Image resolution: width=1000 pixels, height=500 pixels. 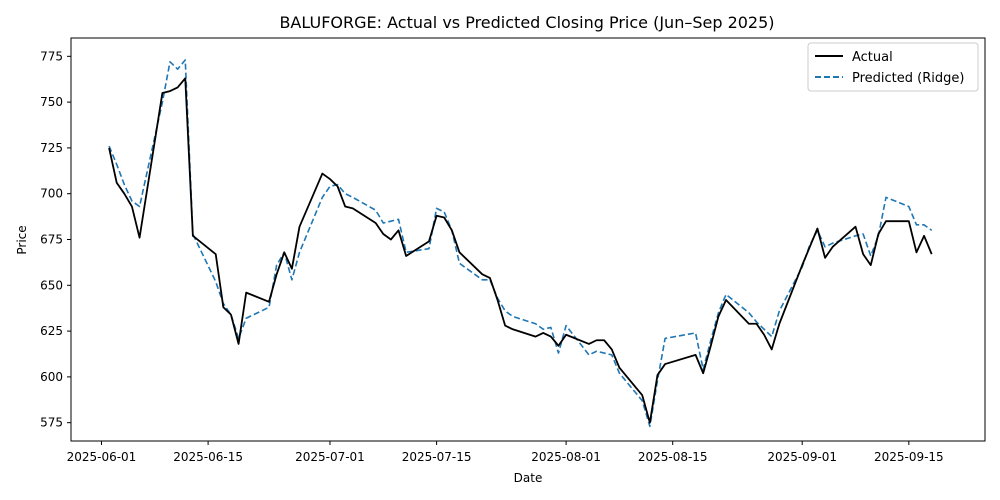 I want to click on x-tick-label: 2025-08-01, so click(x=566, y=457).